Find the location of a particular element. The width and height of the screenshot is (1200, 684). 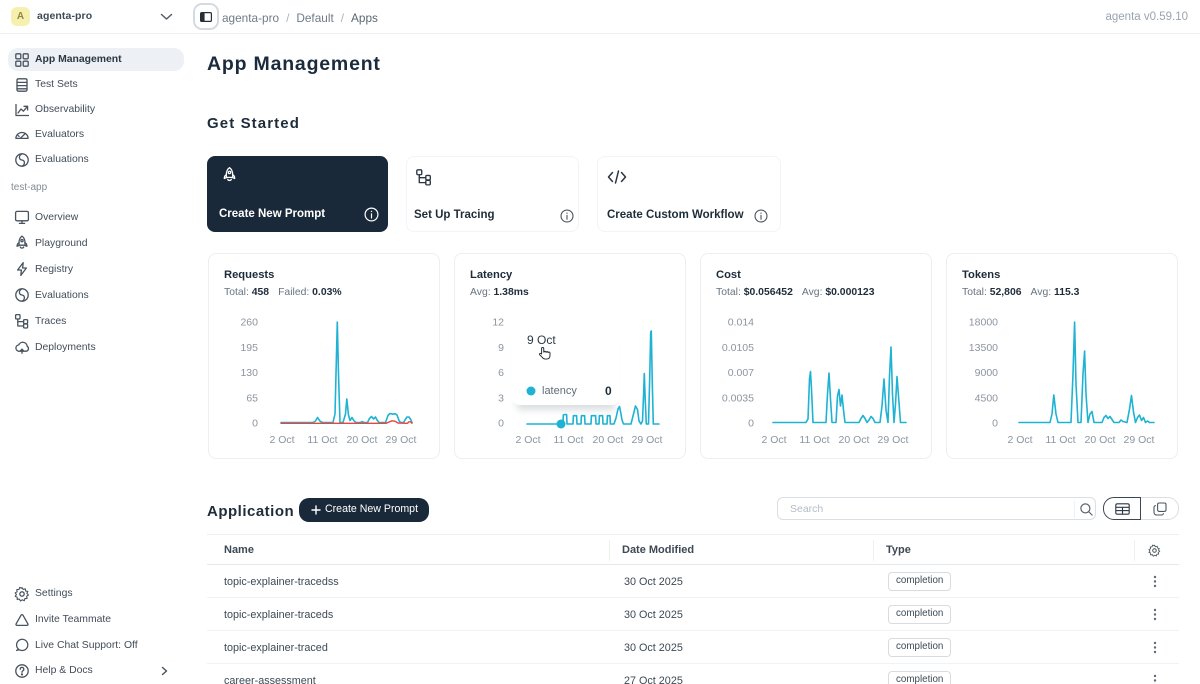

svg-text: 65 is located at coordinates (252, 398).